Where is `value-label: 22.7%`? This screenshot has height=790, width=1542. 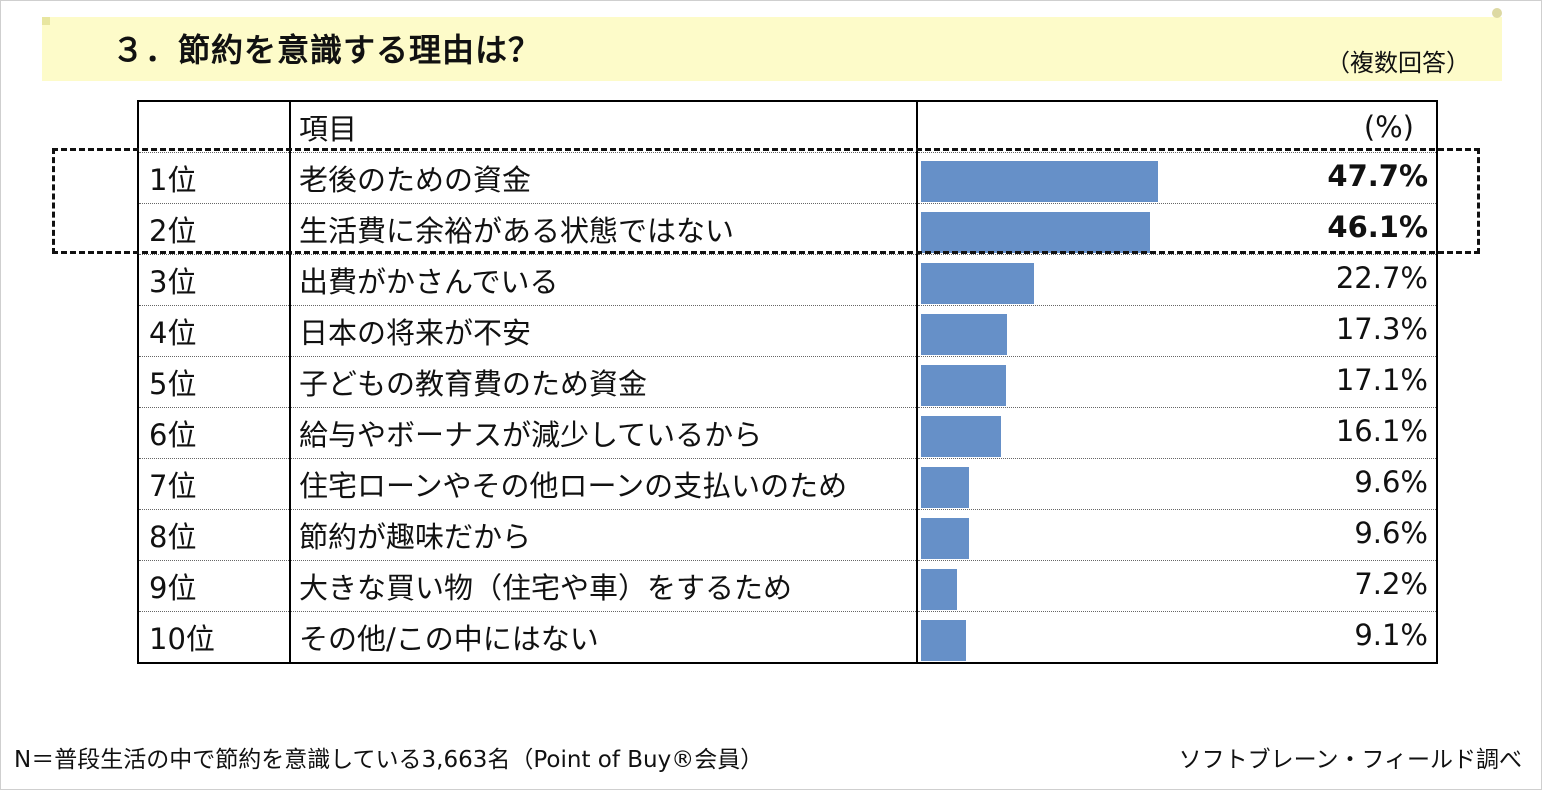 value-label: 22.7% is located at coordinates (1381, 278).